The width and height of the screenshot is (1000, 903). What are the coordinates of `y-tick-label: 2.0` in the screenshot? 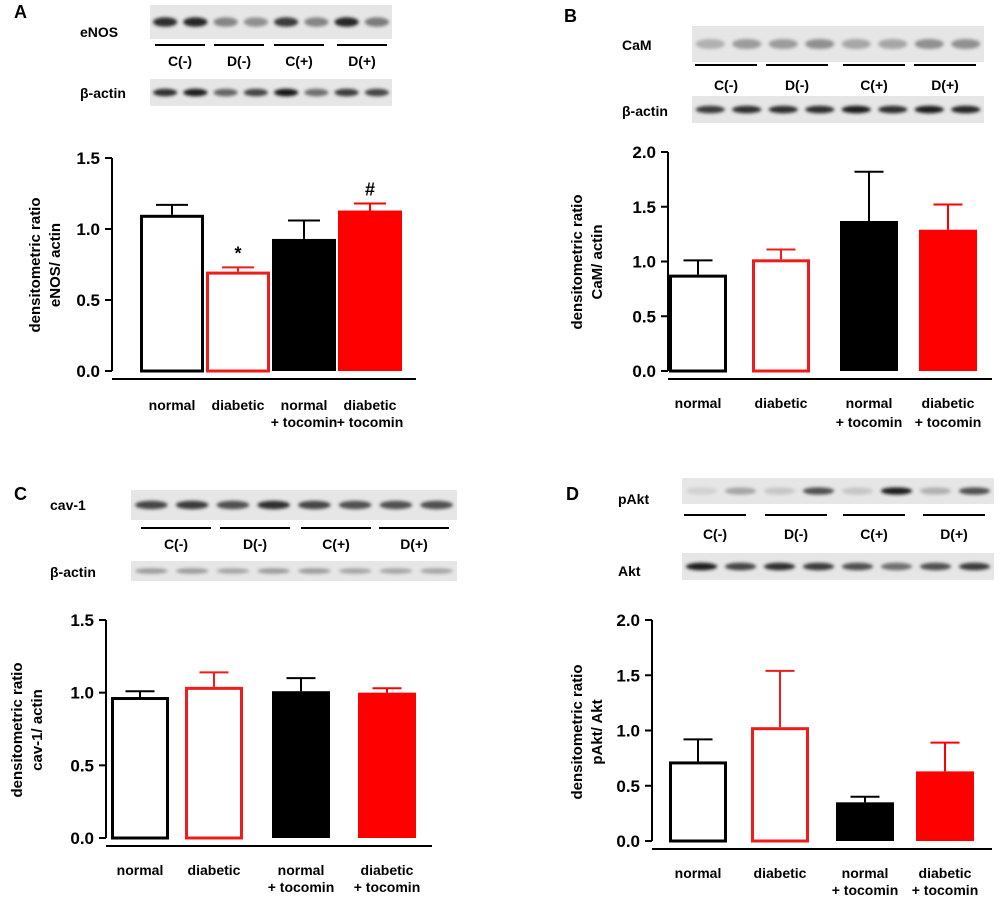 It's located at (644, 152).